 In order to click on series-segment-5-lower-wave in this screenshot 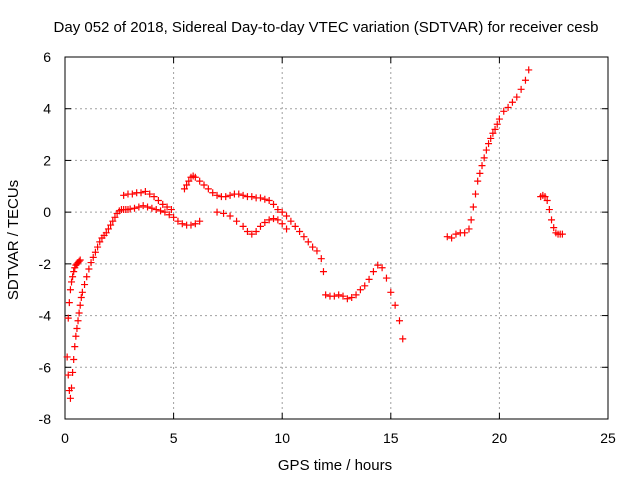, I will do `click(252, 223)`.